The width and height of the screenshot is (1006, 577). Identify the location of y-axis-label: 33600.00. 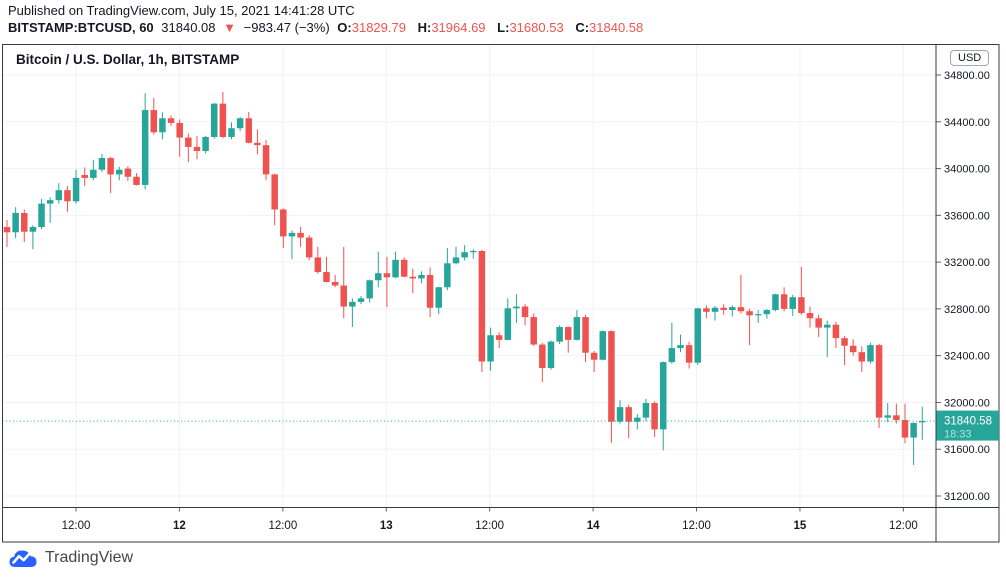
(967, 216).